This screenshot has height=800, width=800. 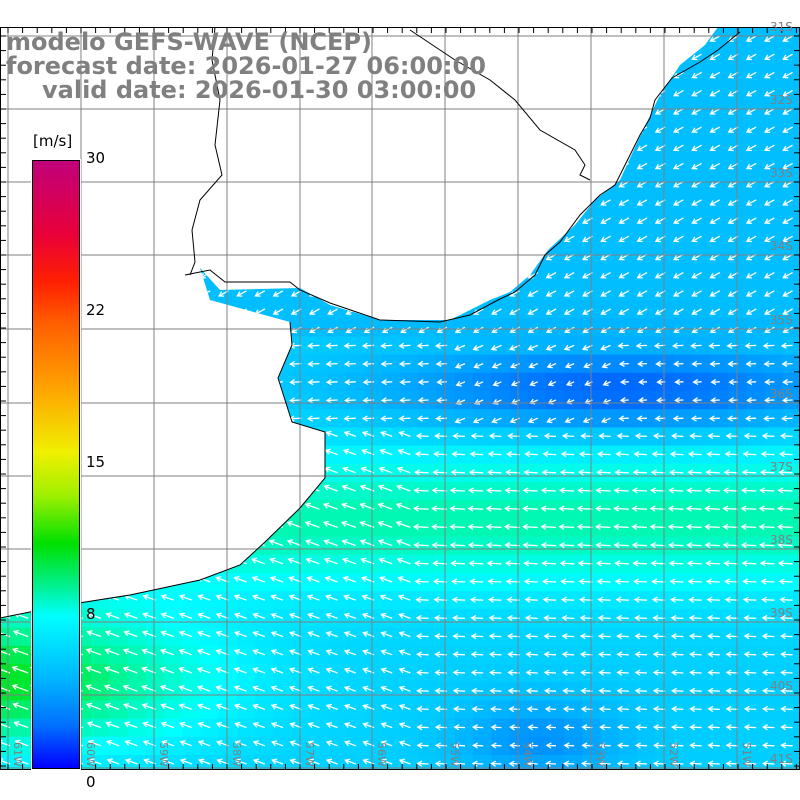 I want to click on lon-label: 58W, so click(x=236, y=754).